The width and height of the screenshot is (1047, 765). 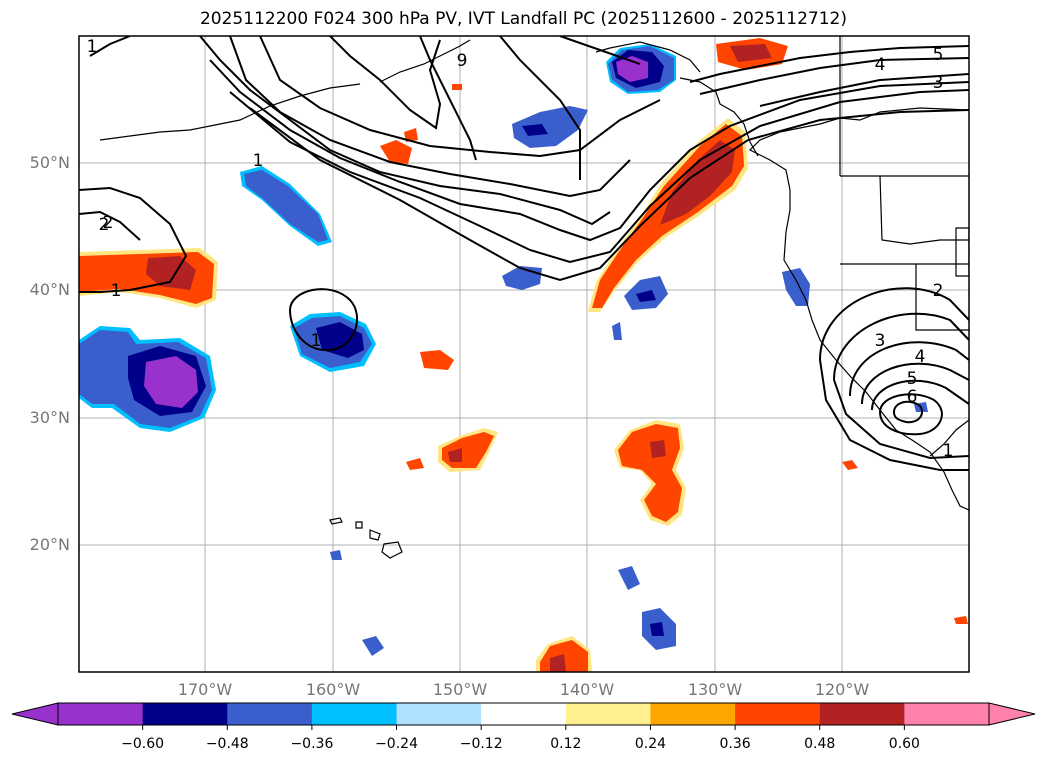 What do you see at coordinates (49, 289) in the screenshot?
I see `latitude-label: 40°N` at bounding box center [49, 289].